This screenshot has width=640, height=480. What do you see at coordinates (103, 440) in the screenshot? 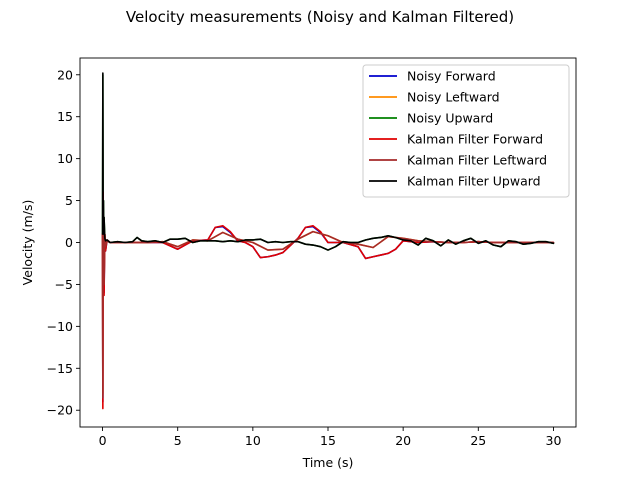
I see `x-tick-label: 0` at bounding box center [103, 440].